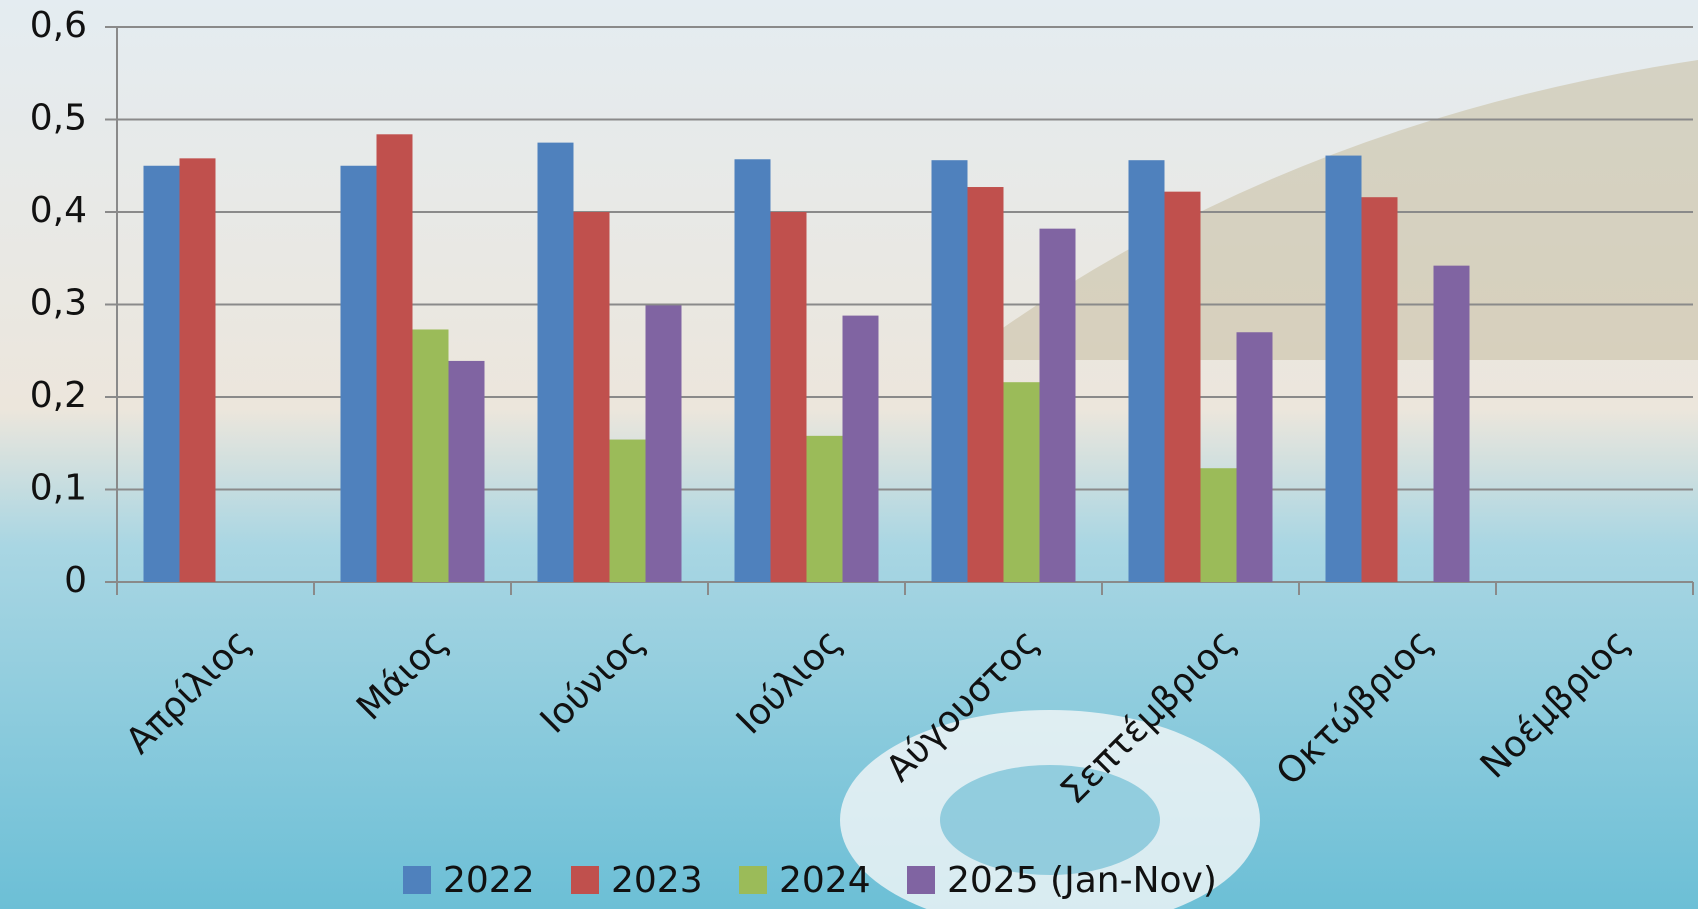 The width and height of the screenshot is (1698, 909). Describe the element at coordinates (58, 303) in the screenshot. I see `y-tick-label: 0,3` at that location.